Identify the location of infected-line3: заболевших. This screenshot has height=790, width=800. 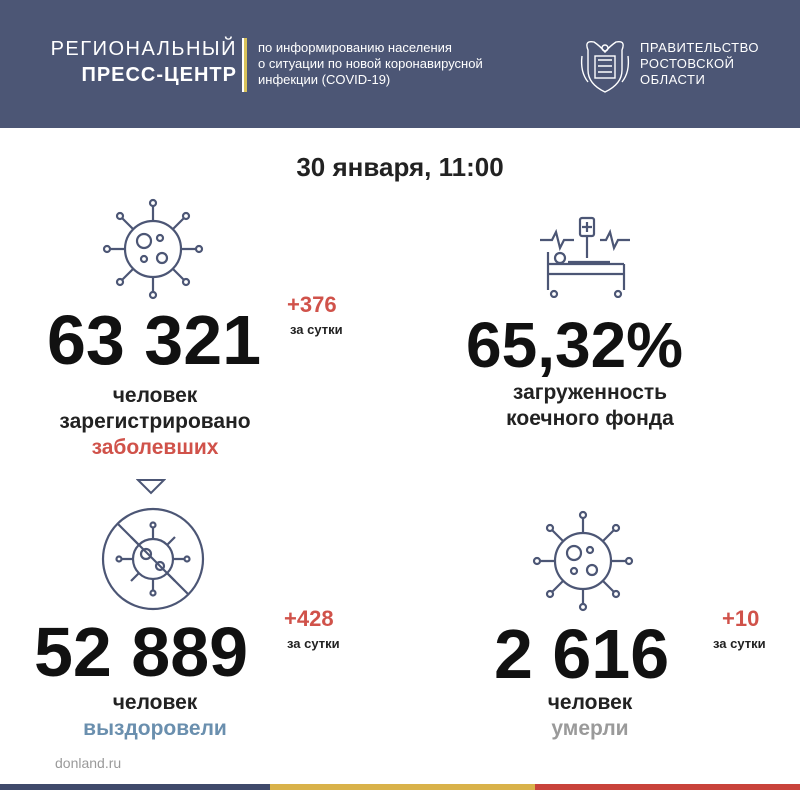
(155, 447).